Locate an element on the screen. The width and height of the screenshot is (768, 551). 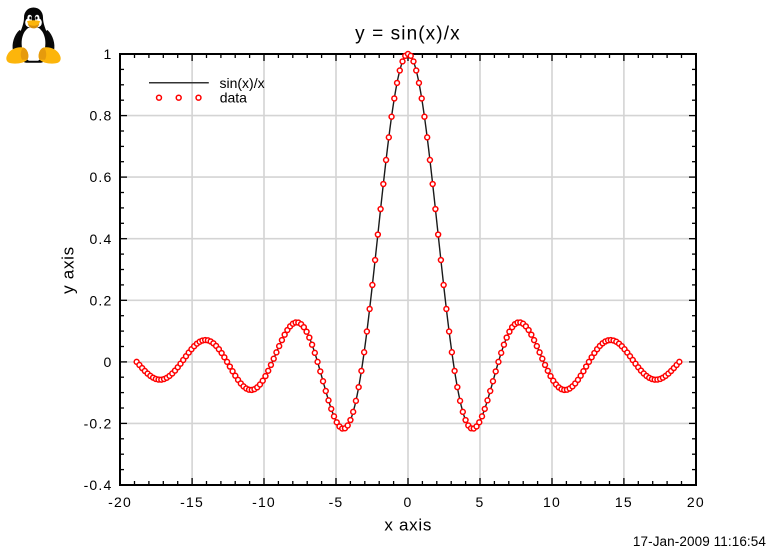
svg-text: -20 is located at coordinates (120, 502).